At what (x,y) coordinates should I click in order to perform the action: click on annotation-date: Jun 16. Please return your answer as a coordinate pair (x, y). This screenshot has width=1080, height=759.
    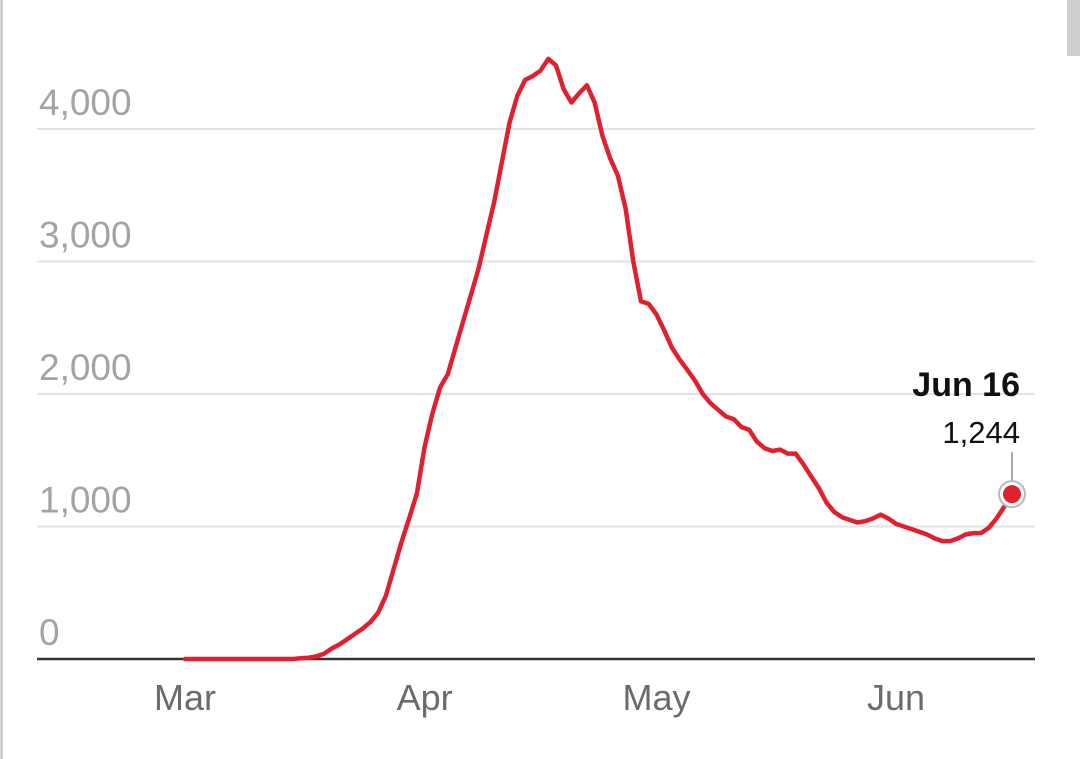
    Looking at the image, I should click on (966, 385).